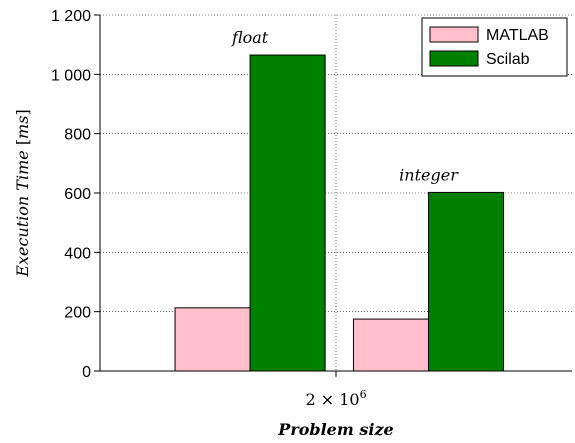 This screenshot has width=575, height=443. What do you see at coordinates (494, 47) in the screenshot?
I see `legend: MATLAB Scilab` at bounding box center [494, 47].